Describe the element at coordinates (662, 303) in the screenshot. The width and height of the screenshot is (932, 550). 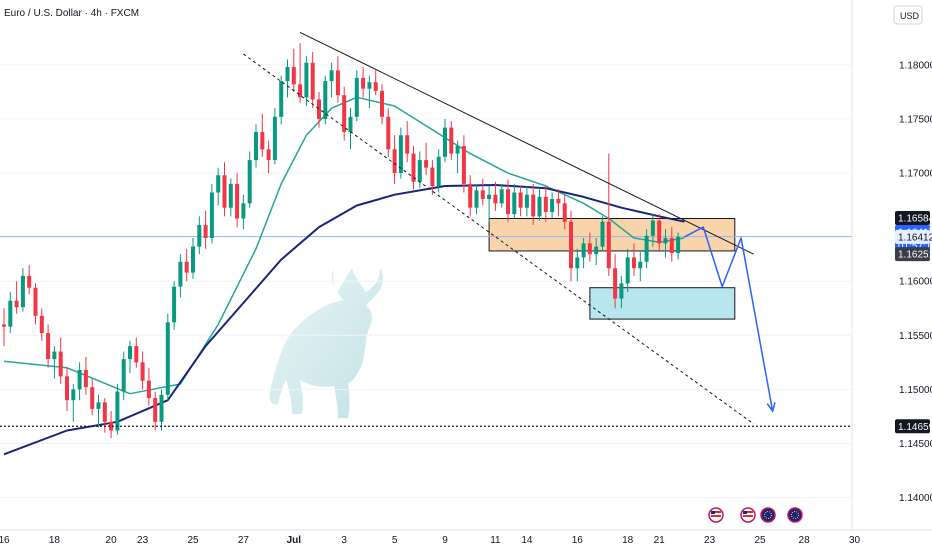
I see `support-zone` at that location.